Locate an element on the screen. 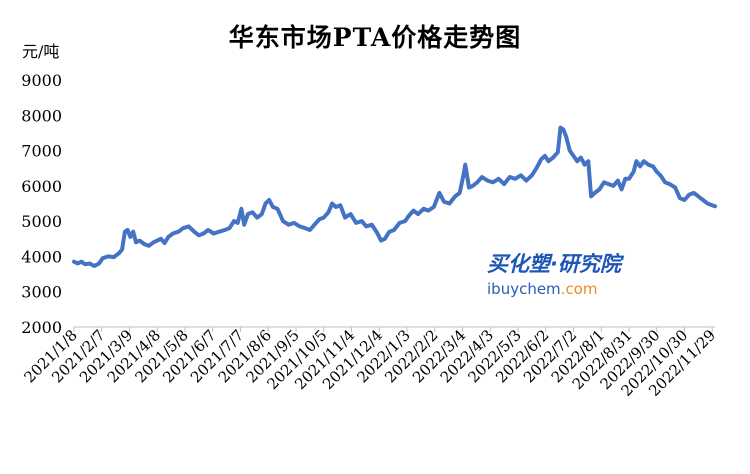 This screenshot has height=474, width=750. watermark-logo: 买化塑·研究院 ibuychem.com is located at coordinates (554, 273).